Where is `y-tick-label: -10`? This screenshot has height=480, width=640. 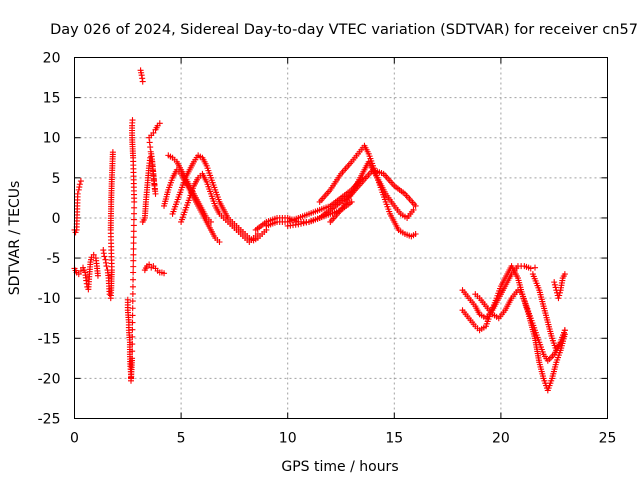 y-tick-label: -10 is located at coordinates (49, 299).